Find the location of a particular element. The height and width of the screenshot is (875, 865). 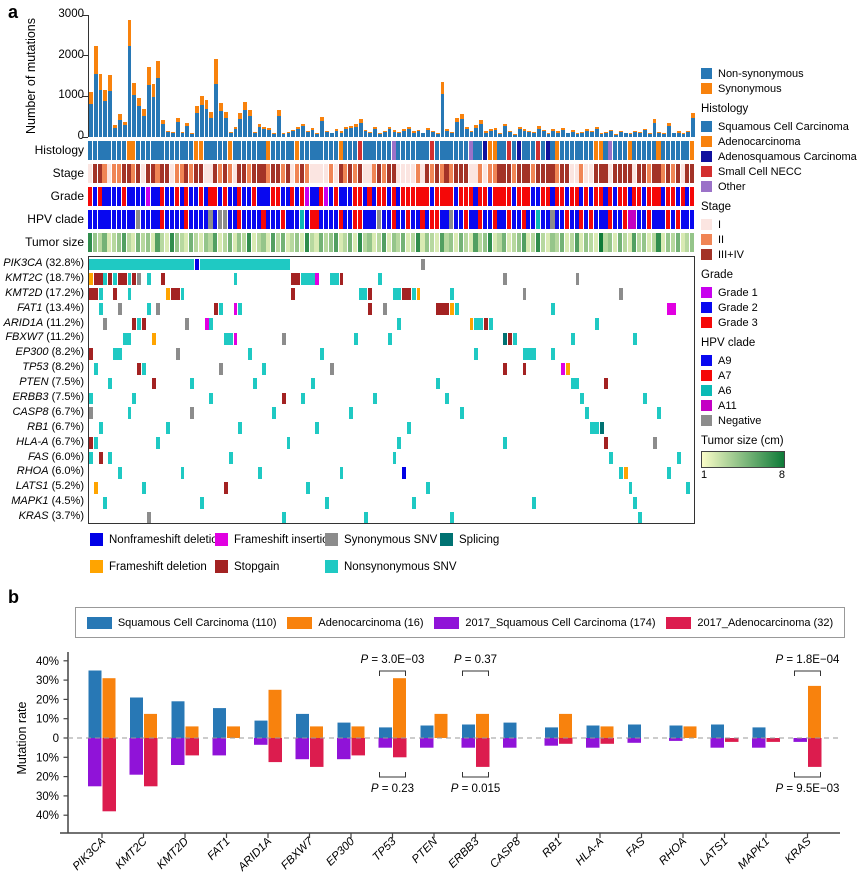

bar-2017-scc is located at coordinates (344, 749).